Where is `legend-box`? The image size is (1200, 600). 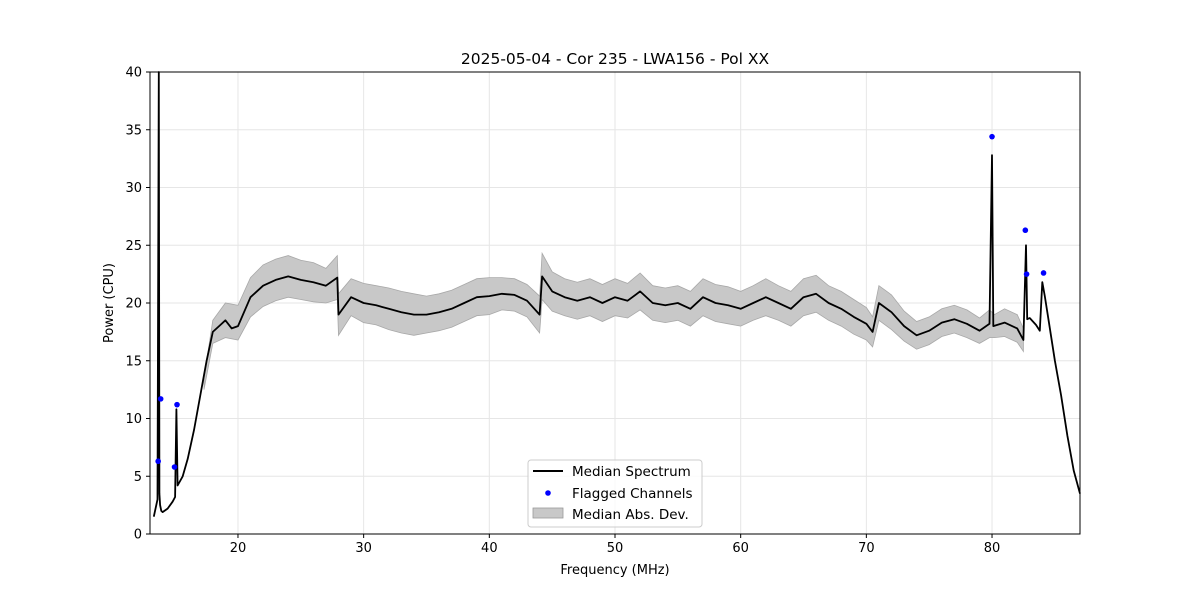
legend-box is located at coordinates (615, 493).